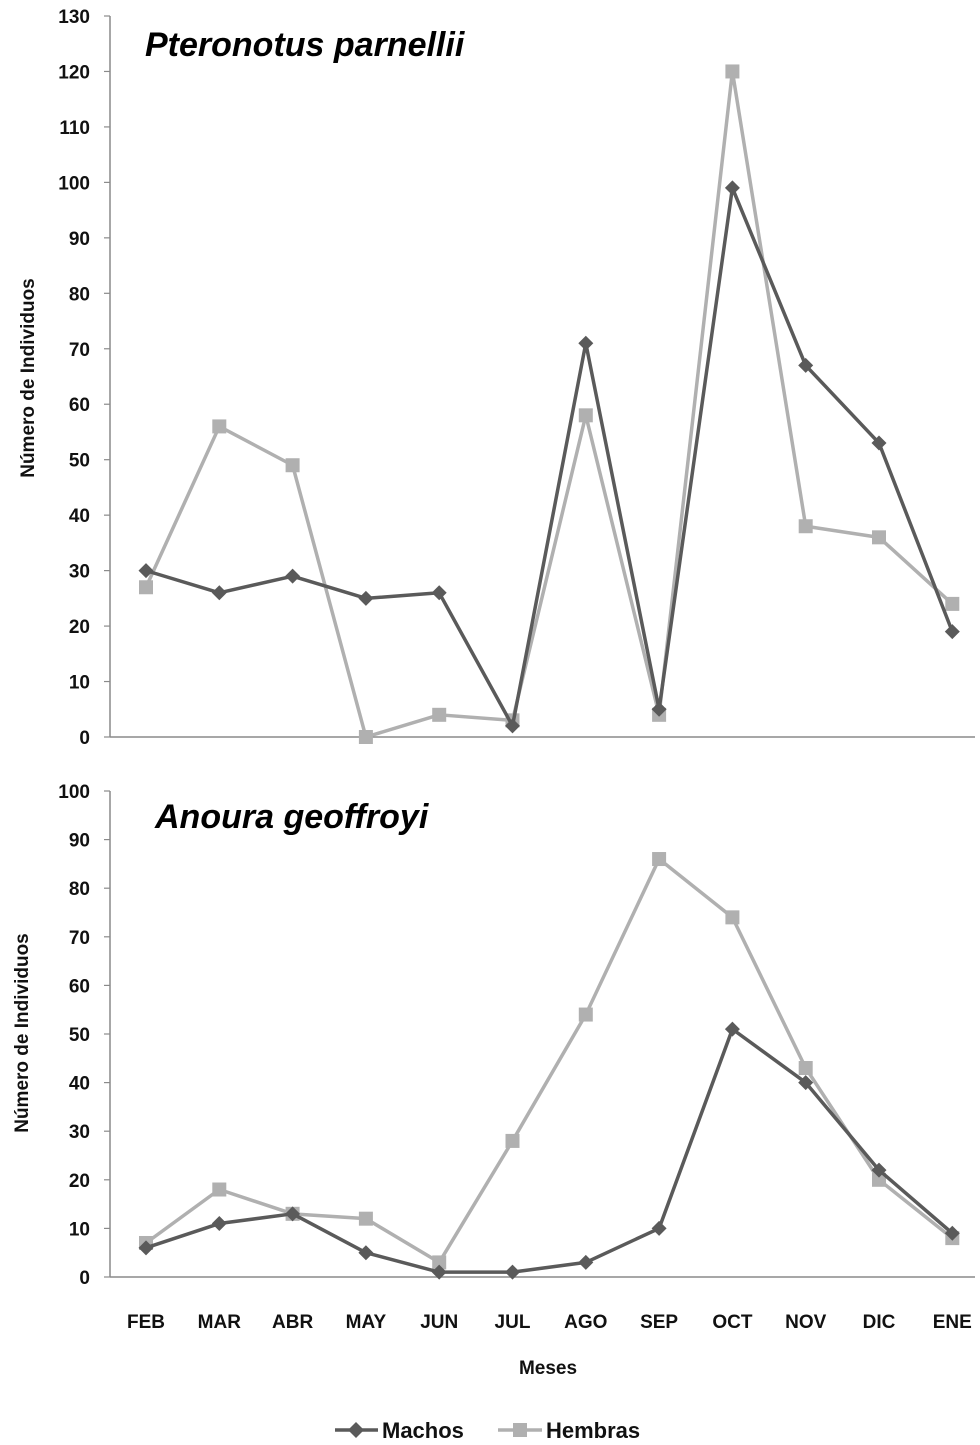 This screenshot has height=1445, width=980. I want to click on x-tick-label-abr: ABR, so click(292, 1322).